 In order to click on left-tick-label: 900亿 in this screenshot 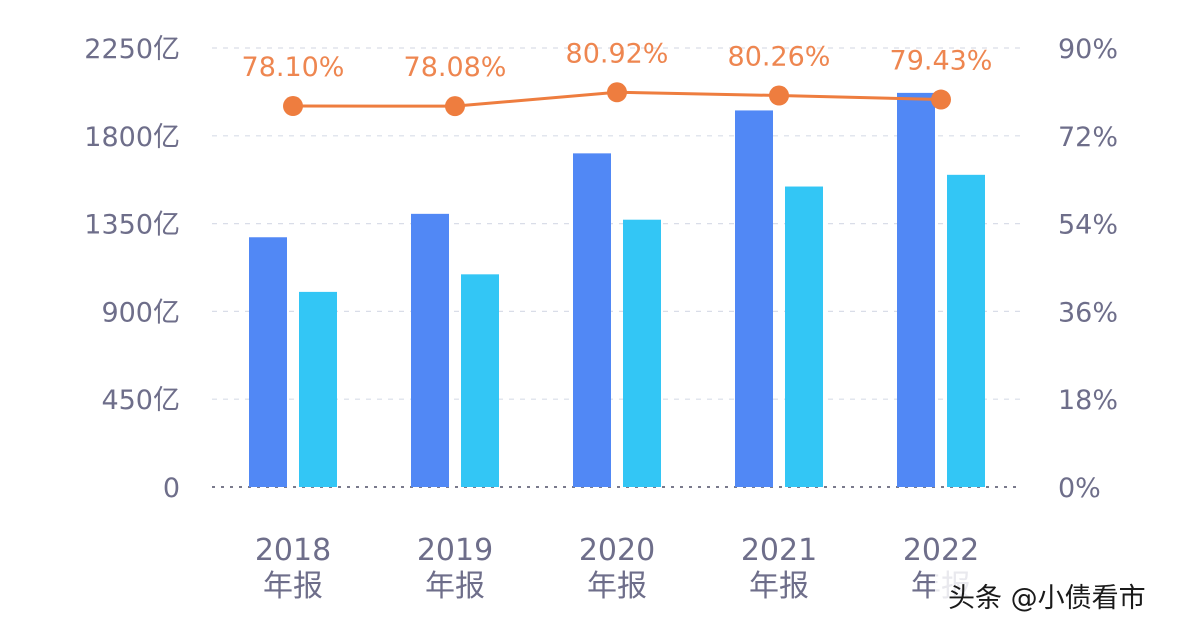, I will do `click(140, 312)`.